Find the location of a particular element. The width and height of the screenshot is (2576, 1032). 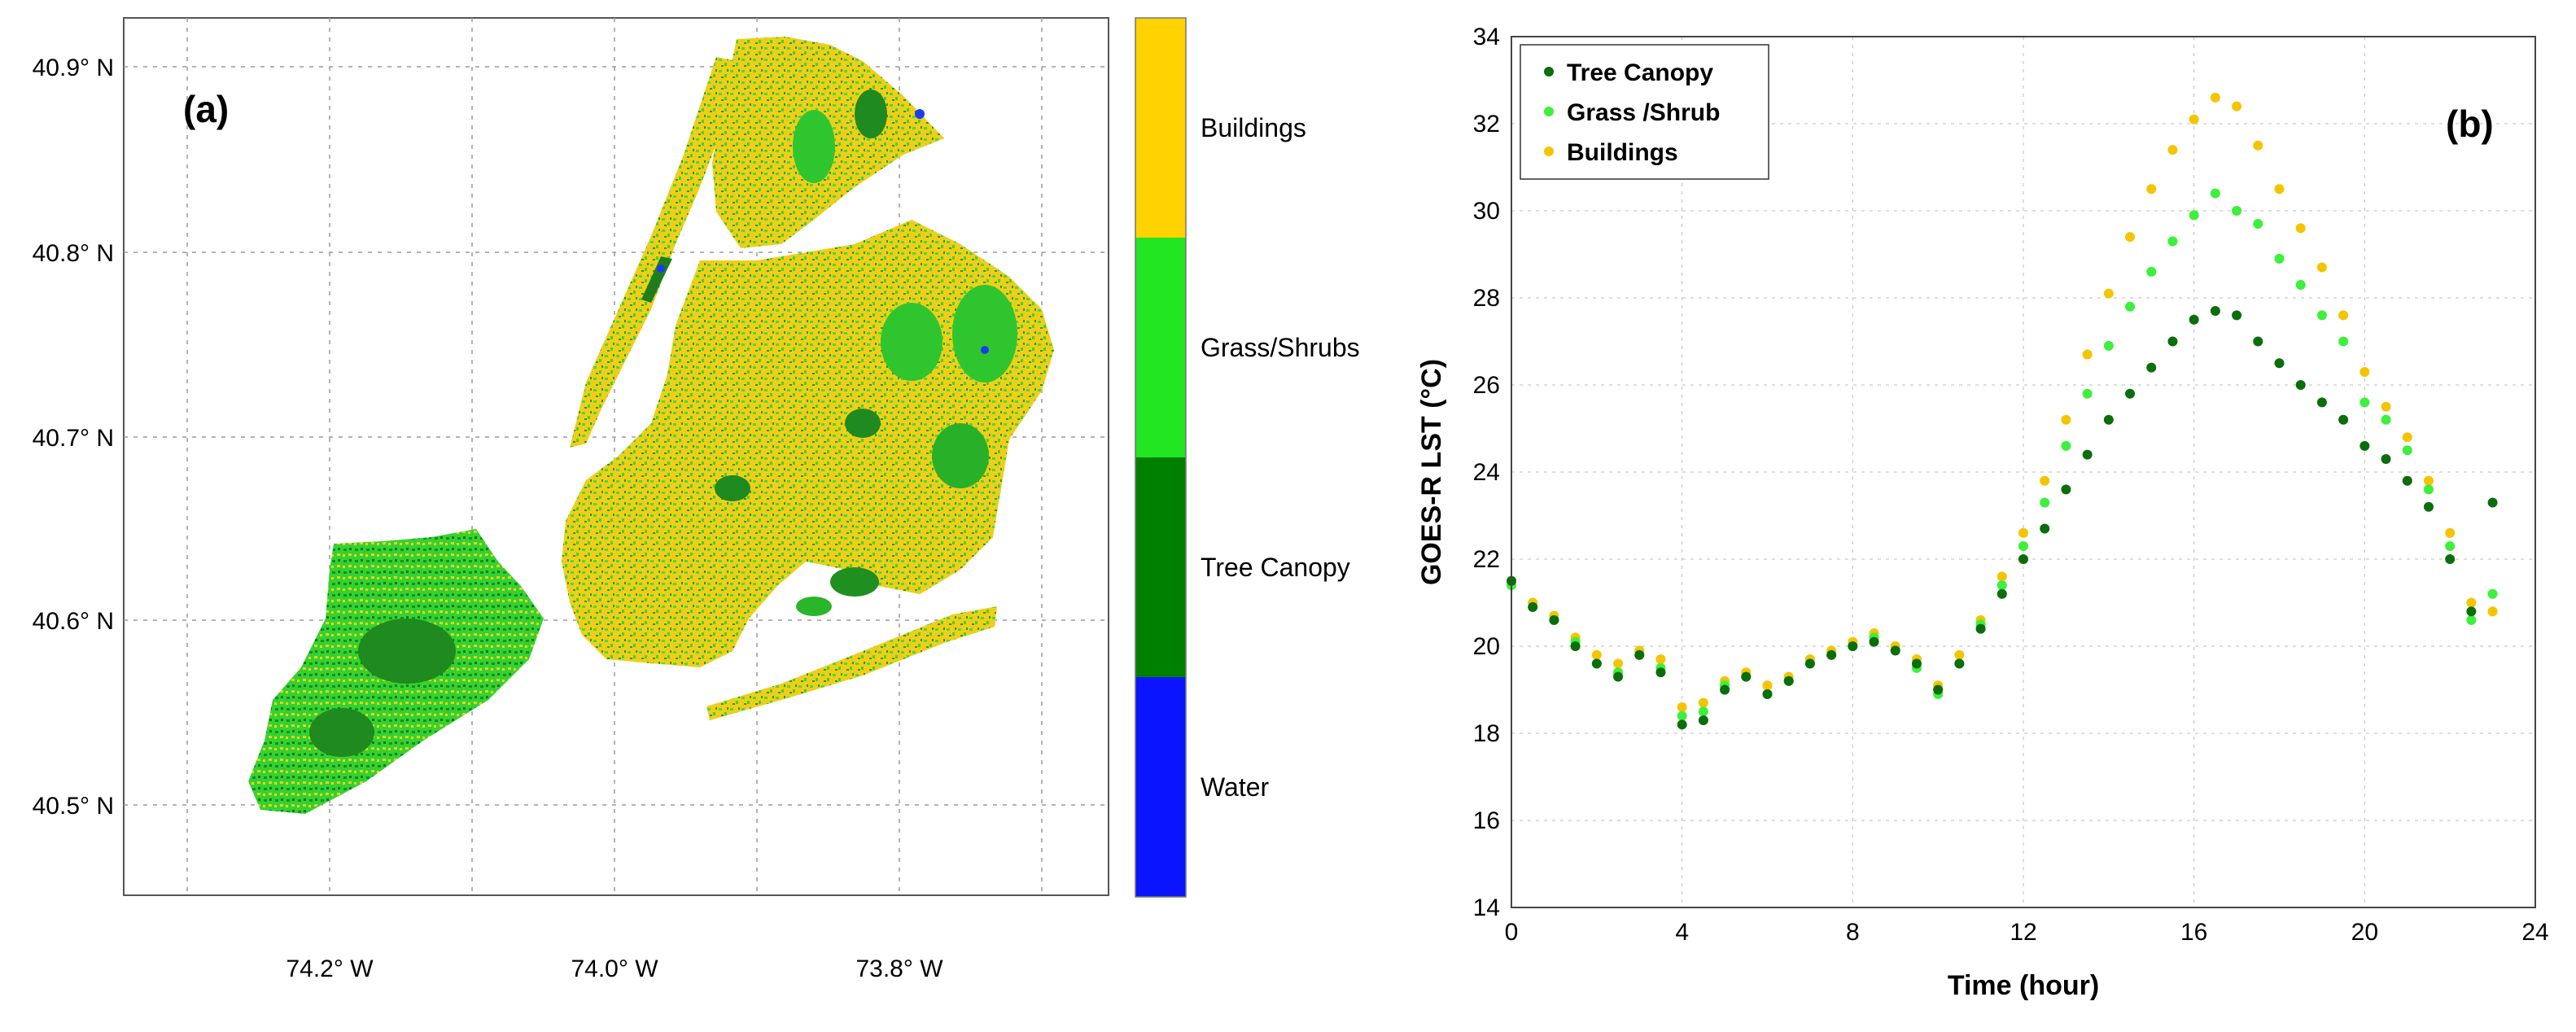

lat-tick-label: 40.9° N is located at coordinates (73, 68).